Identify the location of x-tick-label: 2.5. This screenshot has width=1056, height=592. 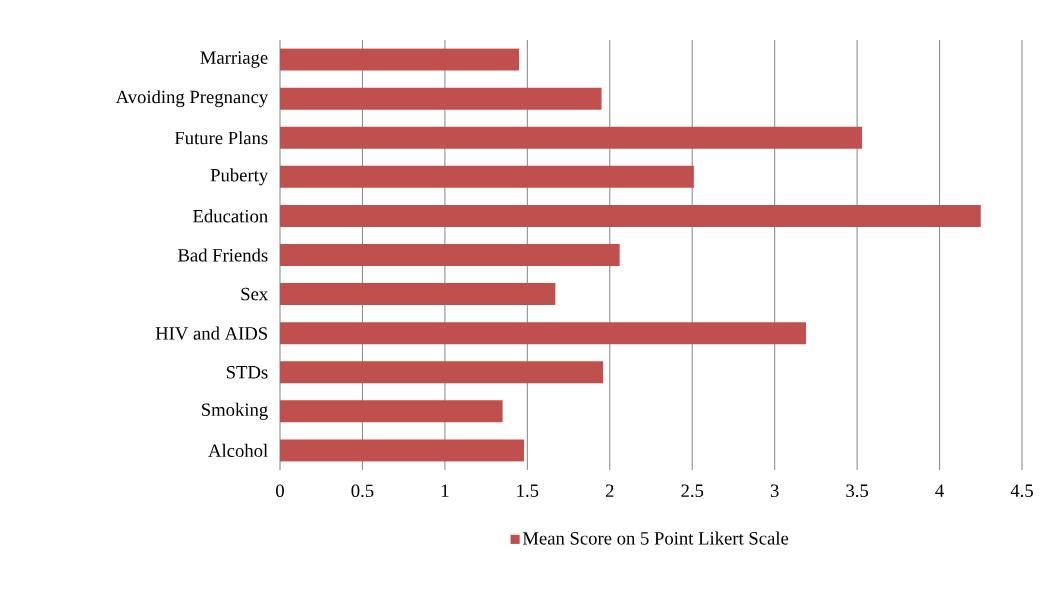
(692, 491).